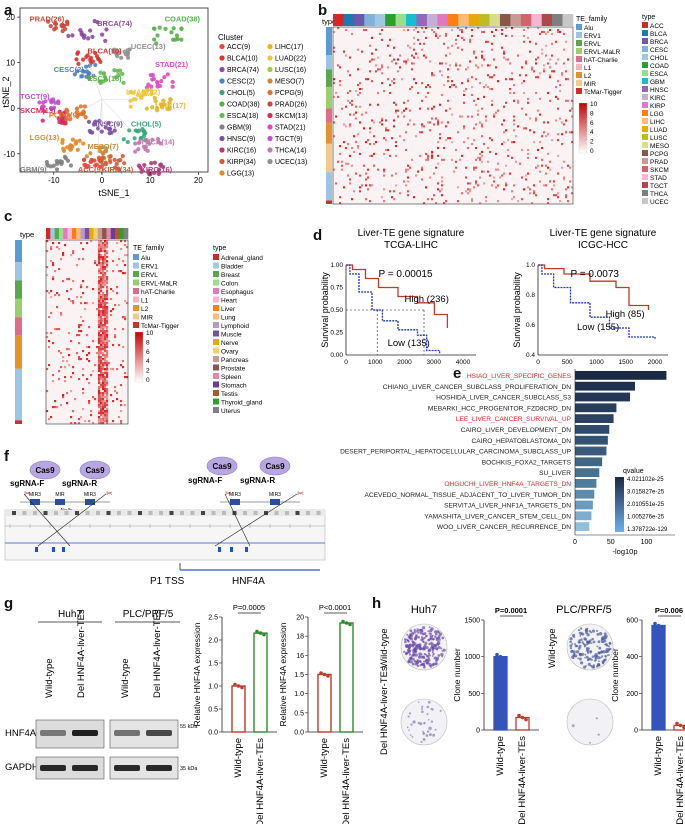 This screenshot has width=685, height=824. I want to click on type-legend-label: LUSC, so click(659, 138).